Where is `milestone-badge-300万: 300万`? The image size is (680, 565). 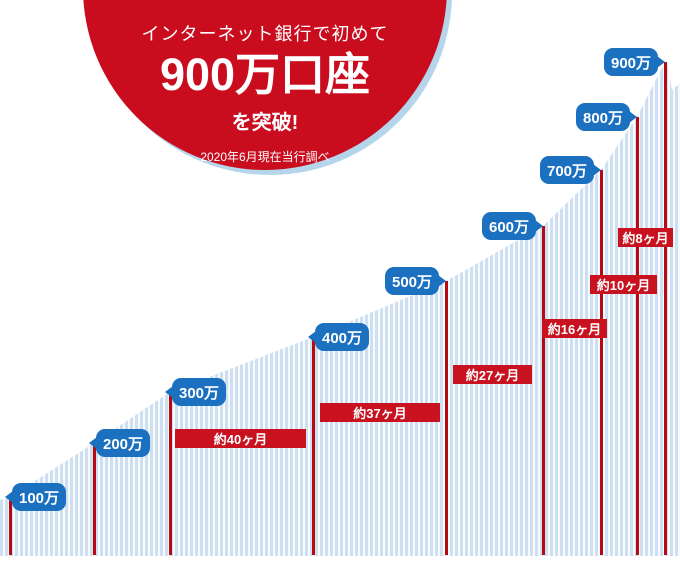
milestone-badge-300万: 300万 is located at coordinates (199, 392).